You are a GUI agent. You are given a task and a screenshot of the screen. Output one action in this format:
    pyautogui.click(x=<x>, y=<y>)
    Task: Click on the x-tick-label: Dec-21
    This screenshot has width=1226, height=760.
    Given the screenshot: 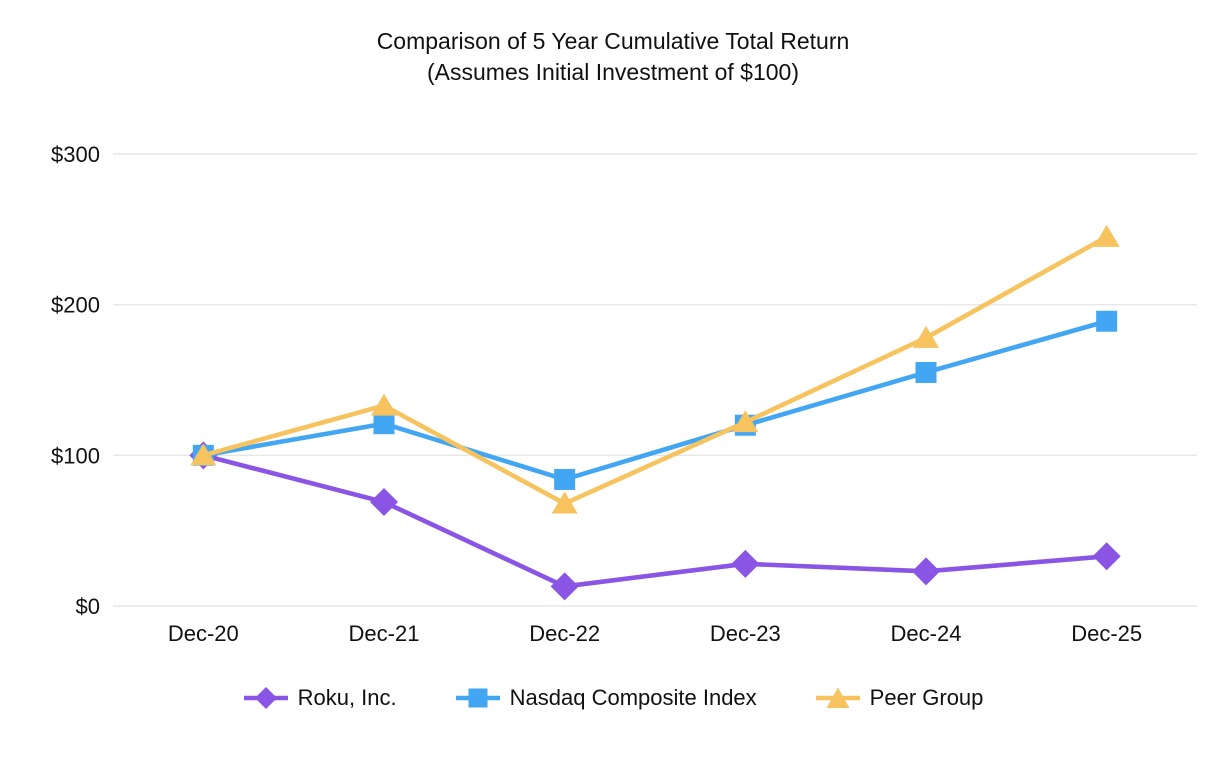 What is the action you would take?
    pyautogui.click(x=384, y=633)
    